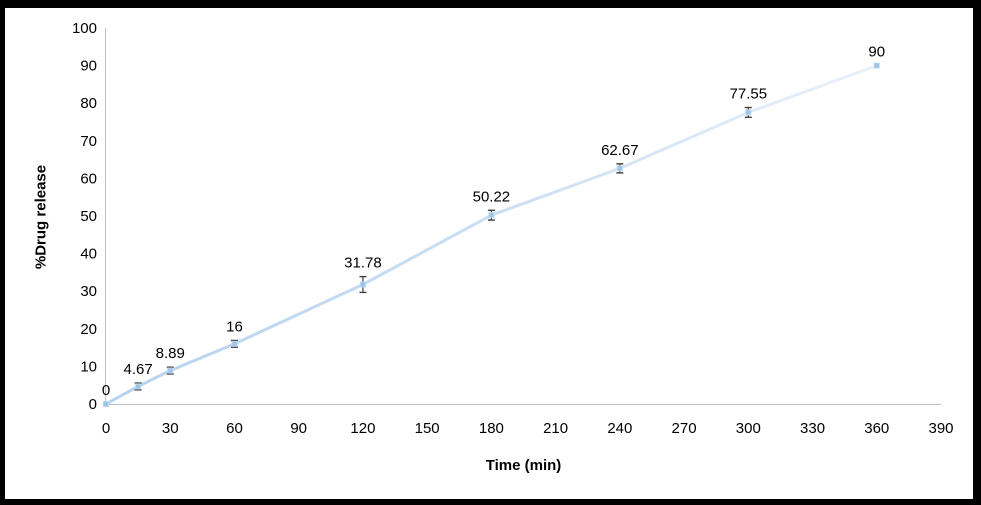 This screenshot has width=981, height=505. Describe the element at coordinates (88, 66) in the screenshot. I see `y-tick-label: 90` at that location.